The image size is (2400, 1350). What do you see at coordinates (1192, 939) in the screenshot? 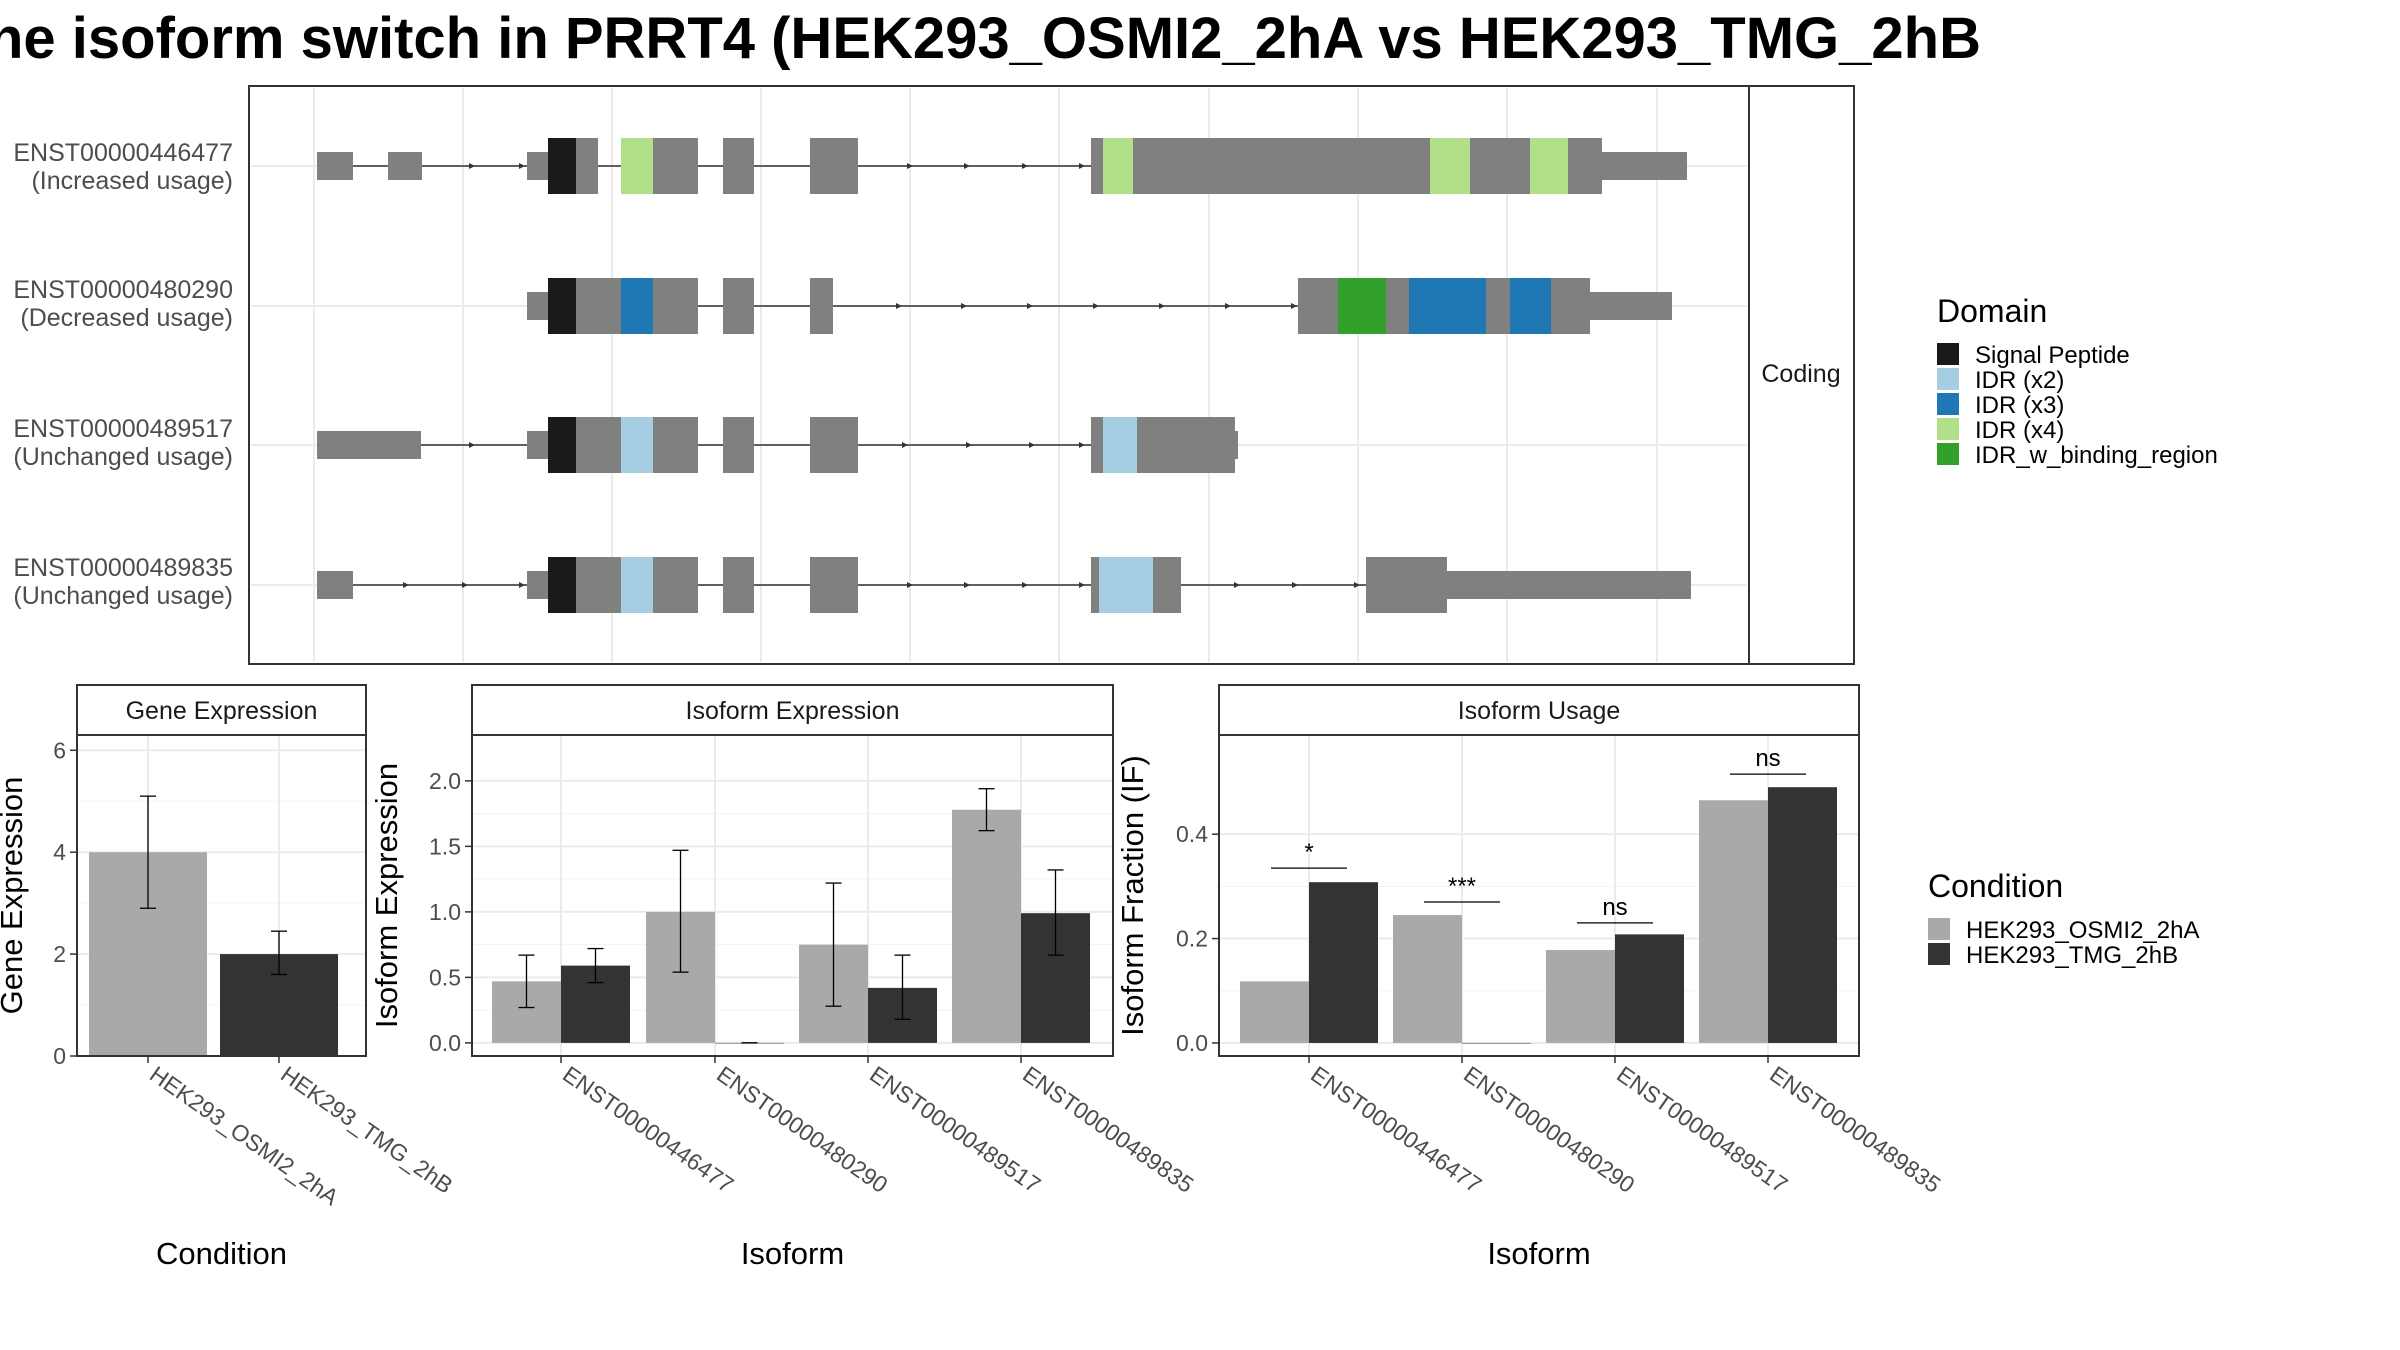
I see `y-tick-label: 0.2` at bounding box center [1192, 939].